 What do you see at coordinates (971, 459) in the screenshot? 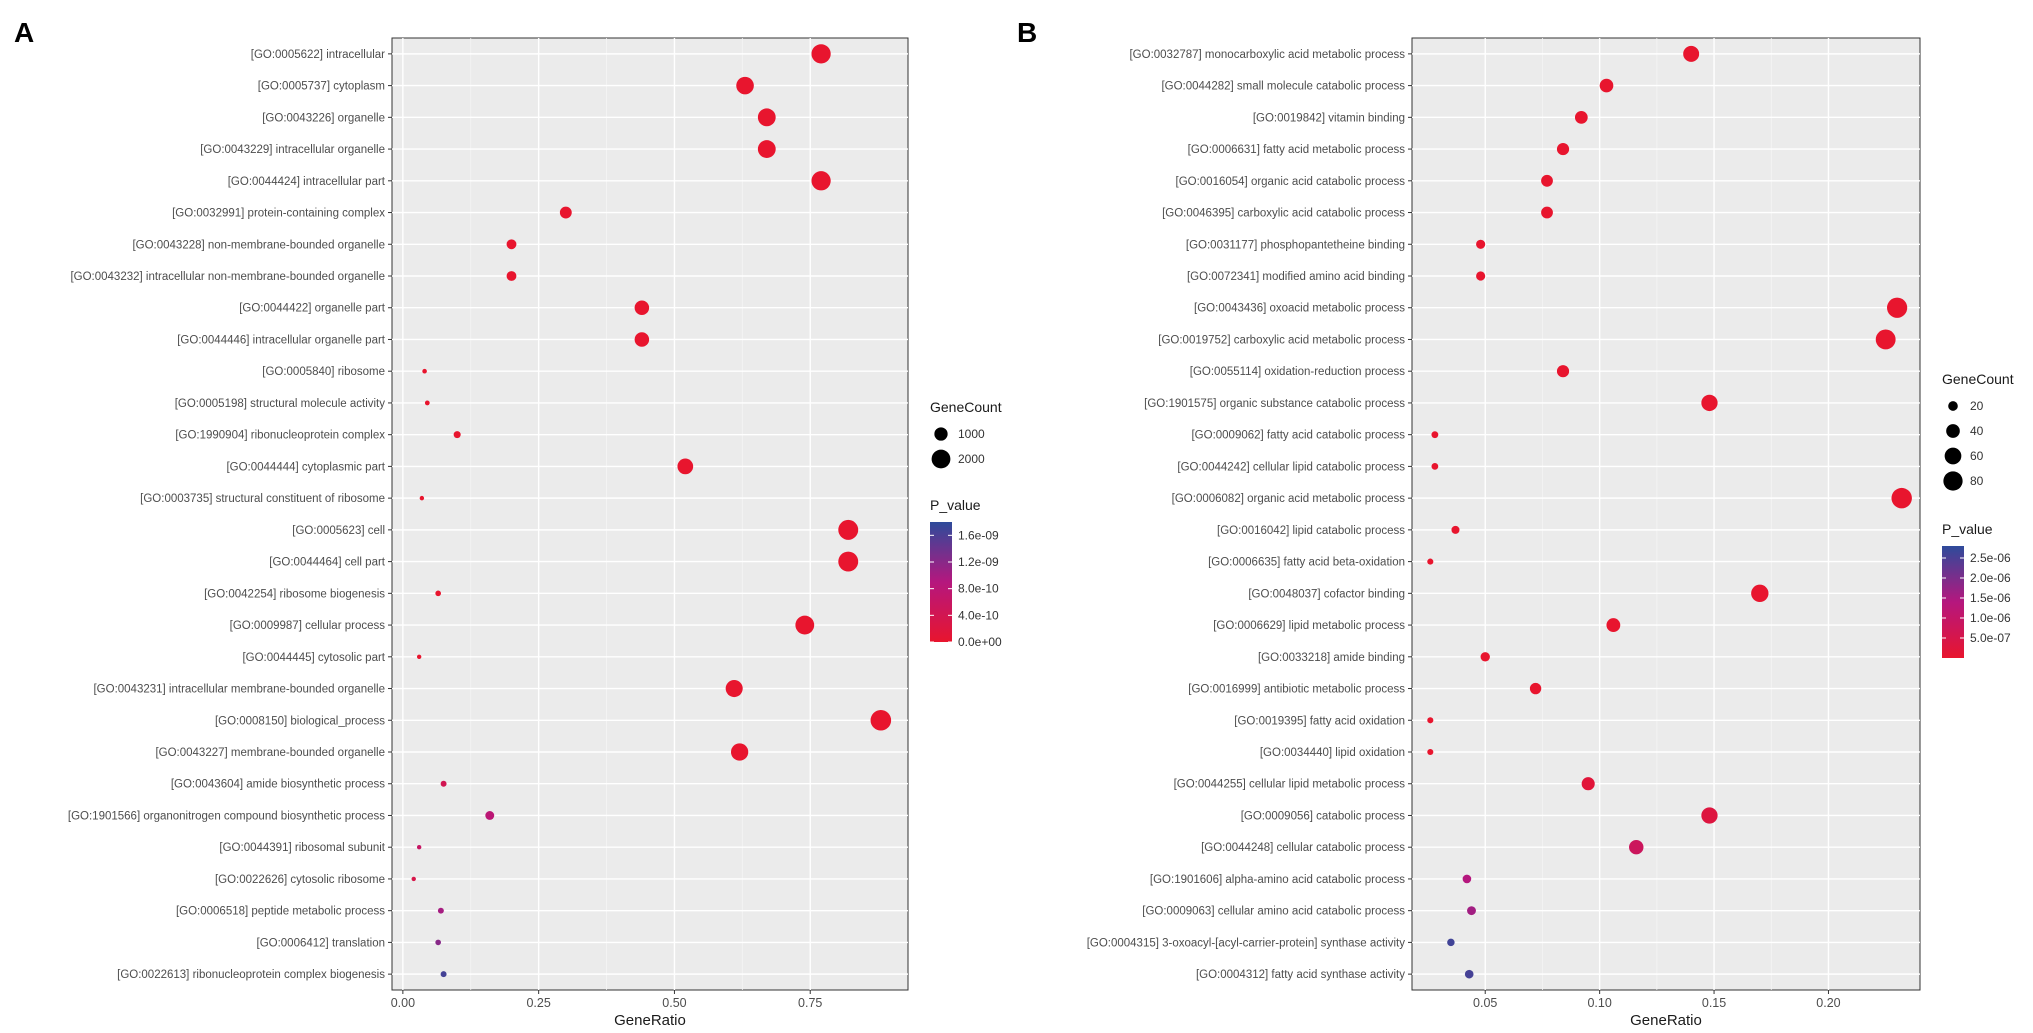
I see `size-legend-label: 2000` at bounding box center [971, 459].